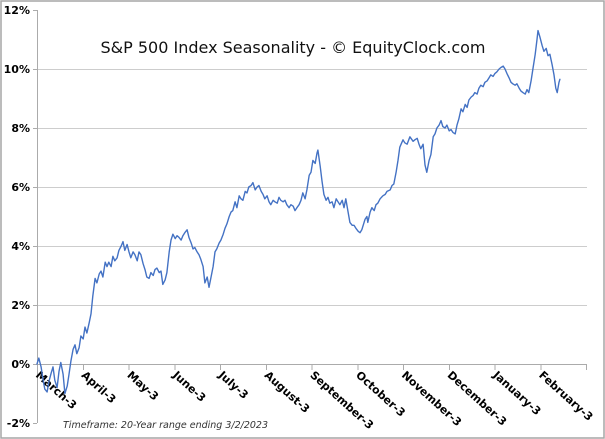 The image size is (605, 439). Describe the element at coordinates (17, 217) in the screenshot. I see `y-axis-labels: 12% 10% 8% 6% 4% 2% 0% -2%` at that location.